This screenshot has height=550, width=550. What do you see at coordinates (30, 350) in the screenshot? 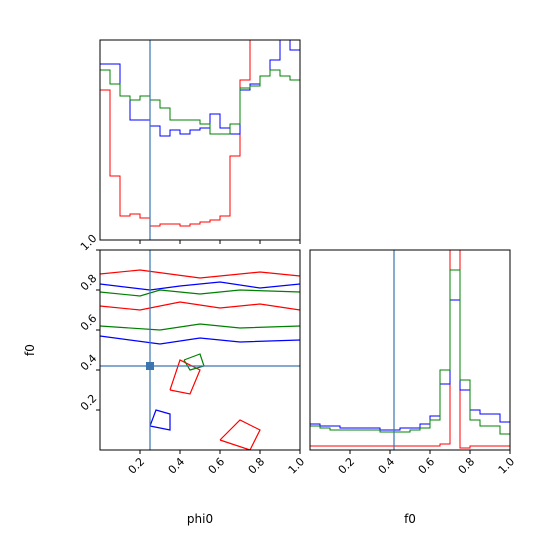
I see `y-axis-label: f0` at bounding box center [30, 350].